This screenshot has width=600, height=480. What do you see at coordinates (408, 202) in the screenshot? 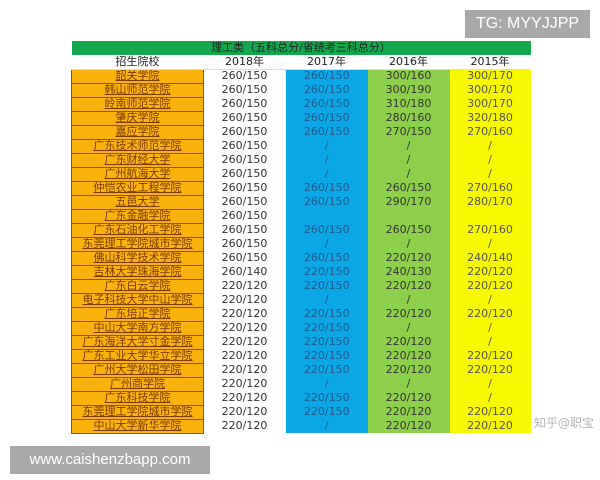
I see `score-2016: 290/170` at bounding box center [408, 202].